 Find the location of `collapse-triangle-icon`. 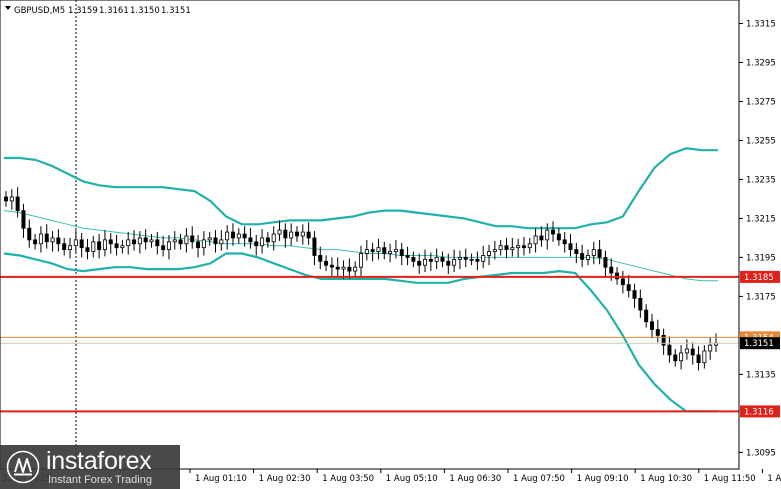

collapse-triangle-icon is located at coordinates (8, 8).